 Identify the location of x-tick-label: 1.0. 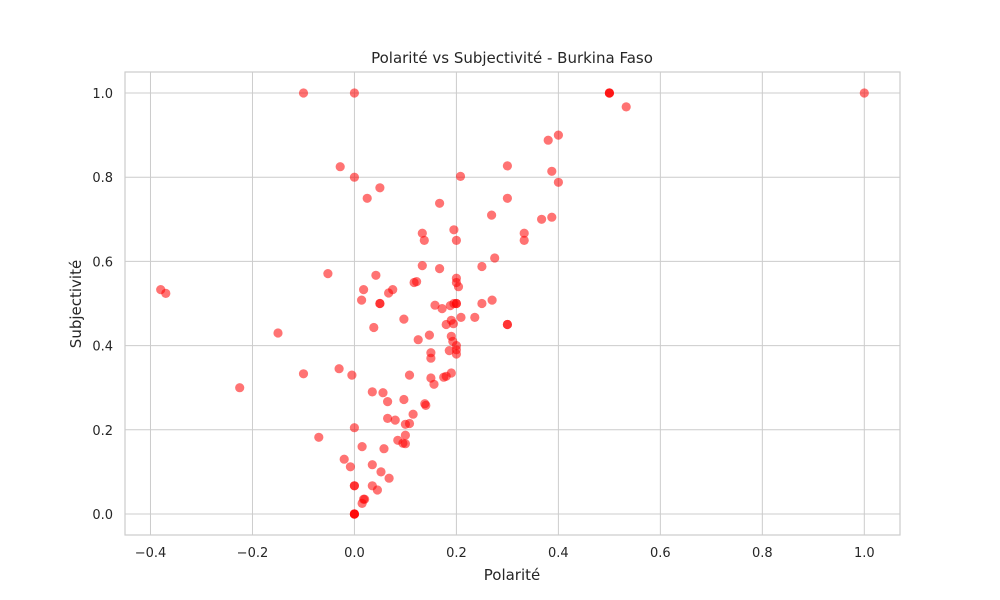
(864, 553).